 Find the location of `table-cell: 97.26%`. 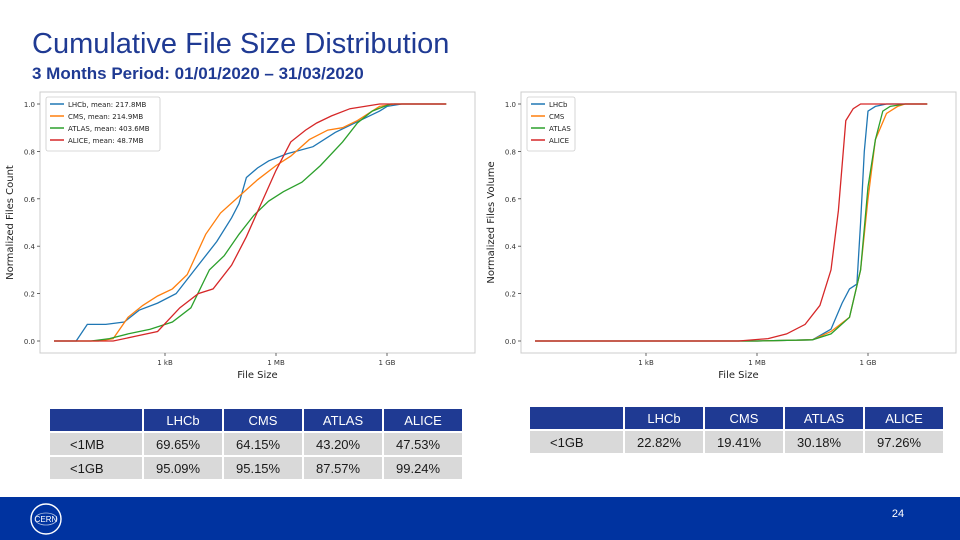

table-cell: 97.26% is located at coordinates (904, 442).